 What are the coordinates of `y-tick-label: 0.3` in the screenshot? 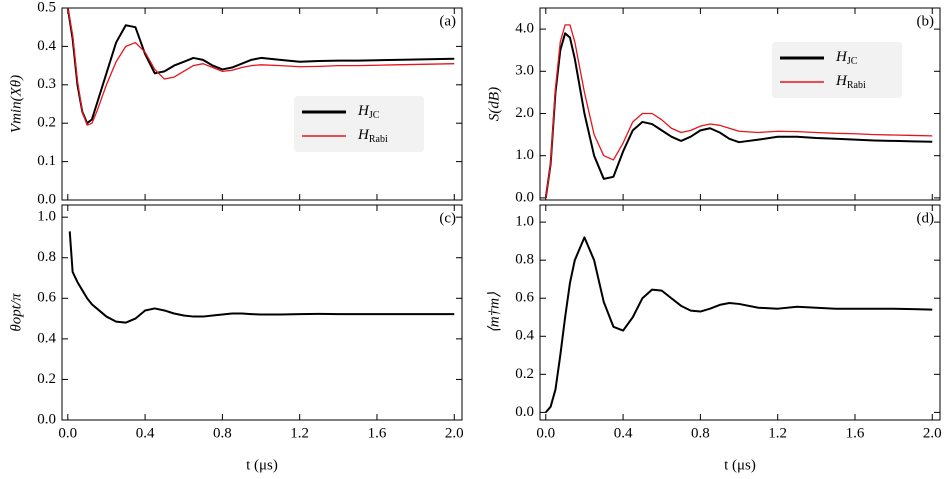 It's located at (46, 84).